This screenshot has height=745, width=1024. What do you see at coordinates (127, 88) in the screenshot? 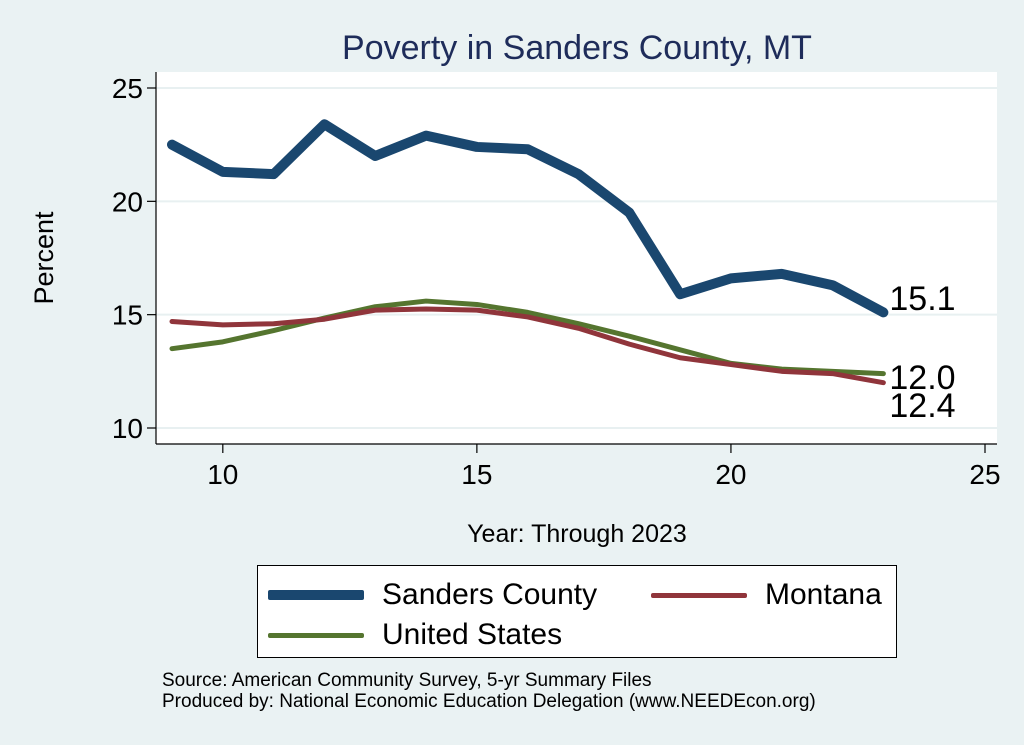
I see `y-tick-label-25: 25` at bounding box center [127, 88].